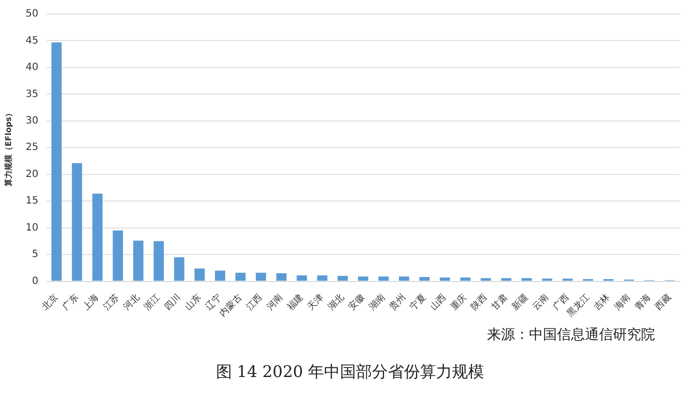 The height and width of the screenshot is (394, 700). Describe the element at coordinates (35, 281) in the screenshot. I see `y-tick-label: 0` at that location.